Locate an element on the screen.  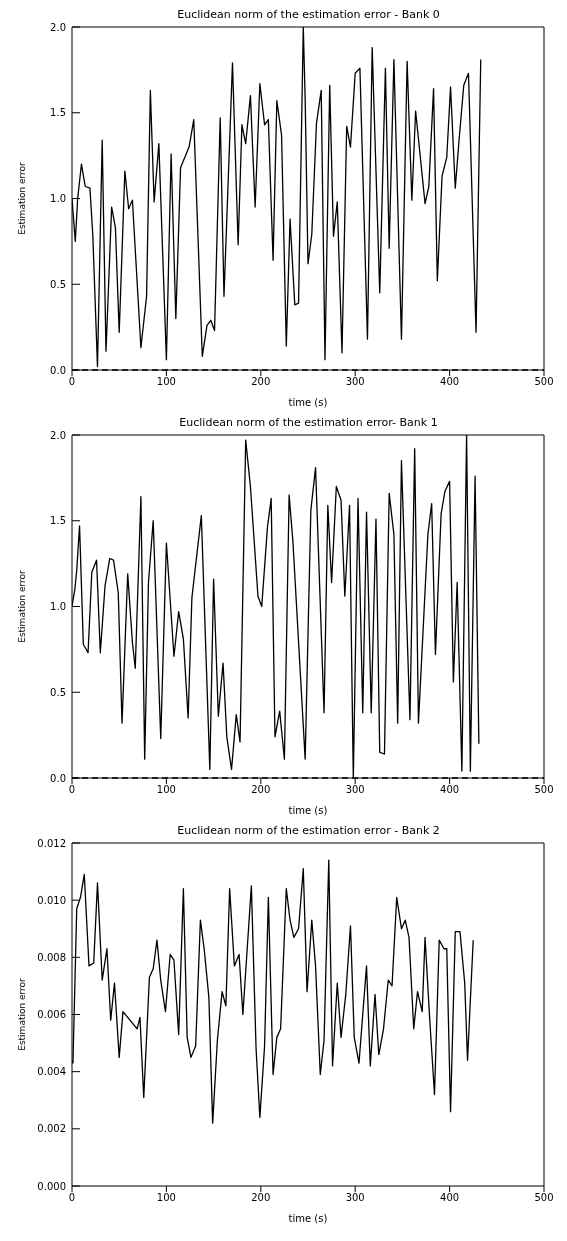
y-tick-label: 0.002 is located at coordinates (51, 1129).